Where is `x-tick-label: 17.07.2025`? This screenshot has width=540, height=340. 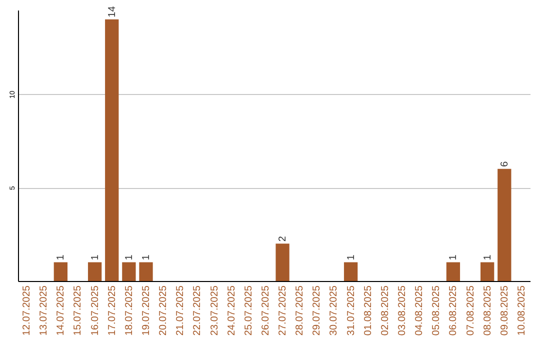 x-tick-label: 17.07.2025 is located at coordinates (112, 310).